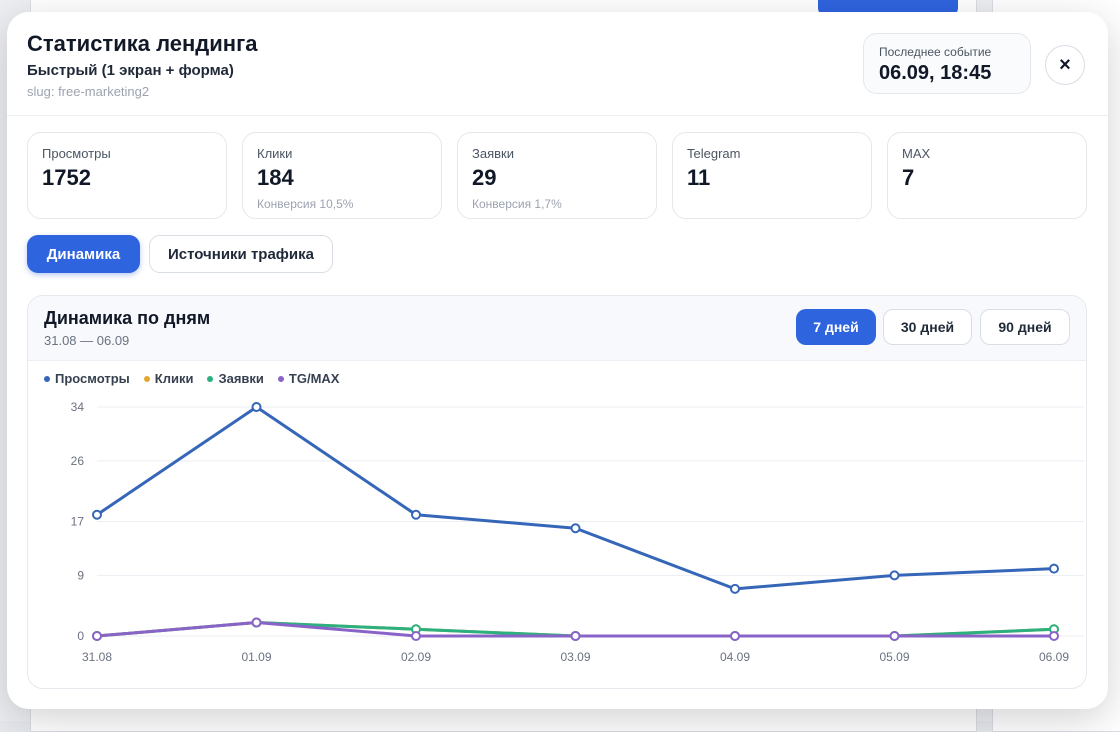  What do you see at coordinates (1025, 327) in the screenshot?
I see `range-90-days-button: 90 дней` at bounding box center [1025, 327].